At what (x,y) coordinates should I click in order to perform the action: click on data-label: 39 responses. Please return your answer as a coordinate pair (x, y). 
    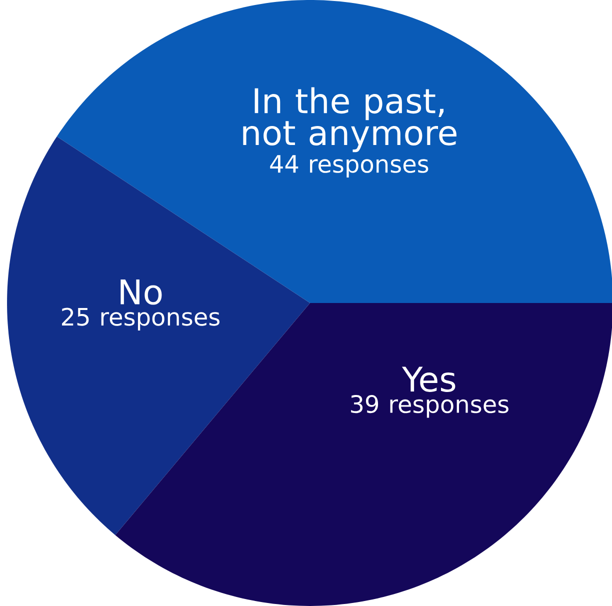
    Looking at the image, I should click on (429, 406).